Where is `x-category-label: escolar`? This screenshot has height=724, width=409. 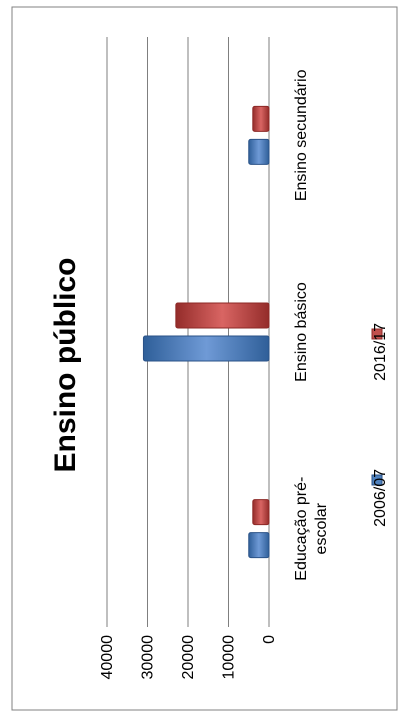 x-category-label: escolar is located at coordinates (321, 528).